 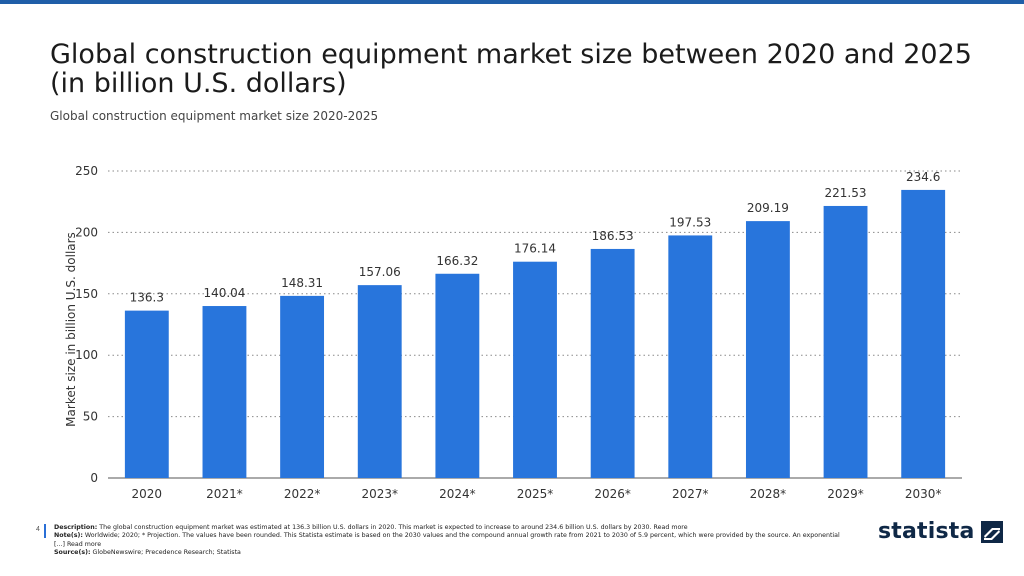 I want to click on data-label: 197.53, so click(x=690, y=222).